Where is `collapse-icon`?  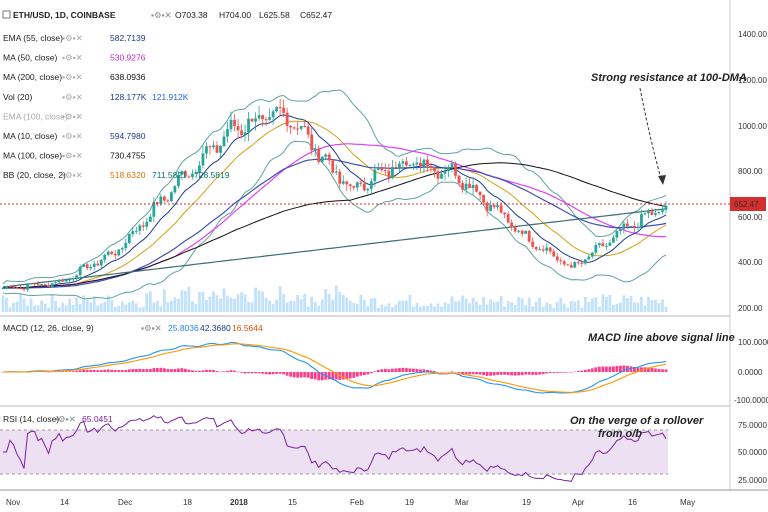 collapse-icon is located at coordinates (6, 14).